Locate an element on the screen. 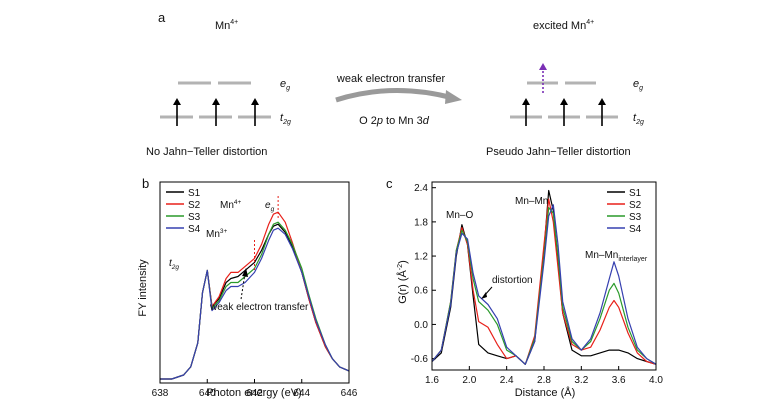 This screenshot has height=401, width=780. excited-electron-arrow-icon is located at coordinates (543, 78).